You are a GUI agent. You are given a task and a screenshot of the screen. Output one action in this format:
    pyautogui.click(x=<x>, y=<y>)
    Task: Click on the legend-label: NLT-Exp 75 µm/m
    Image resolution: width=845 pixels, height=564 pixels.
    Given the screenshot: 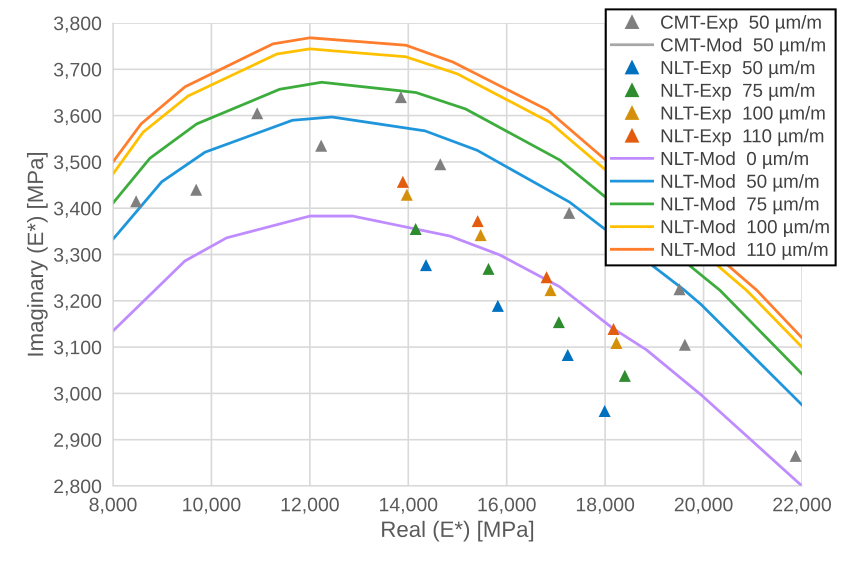 What is the action you would take?
    pyautogui.click(x=738, y=92)
    